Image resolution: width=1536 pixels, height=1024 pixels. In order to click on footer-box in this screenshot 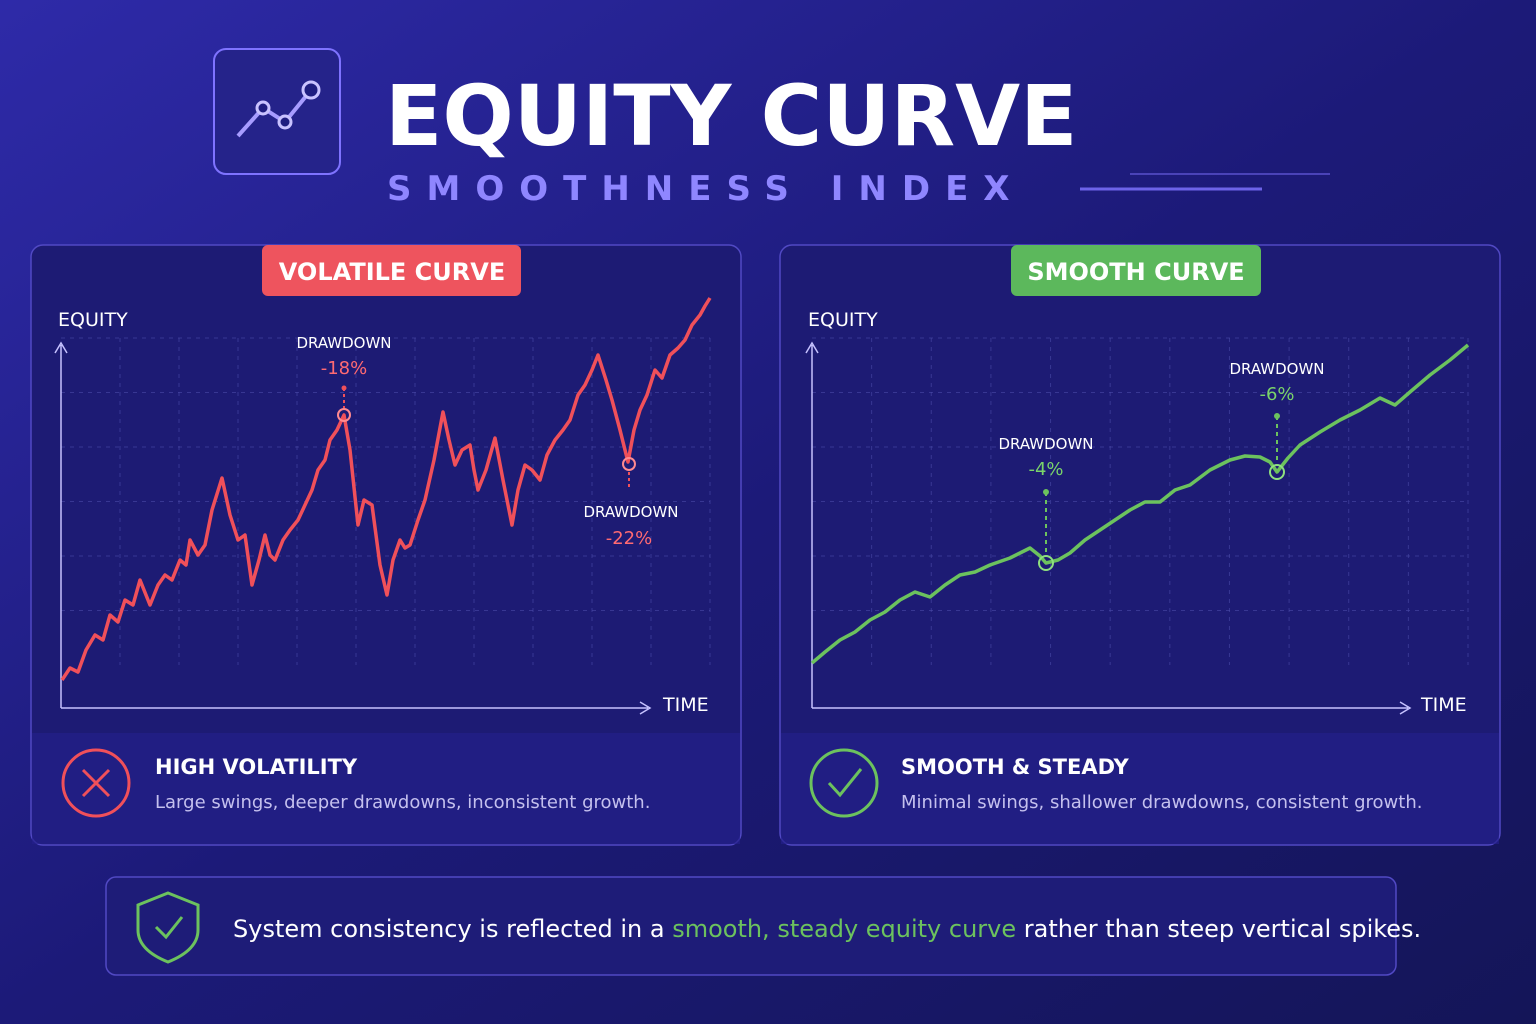, I will do `click(751, 926)`.